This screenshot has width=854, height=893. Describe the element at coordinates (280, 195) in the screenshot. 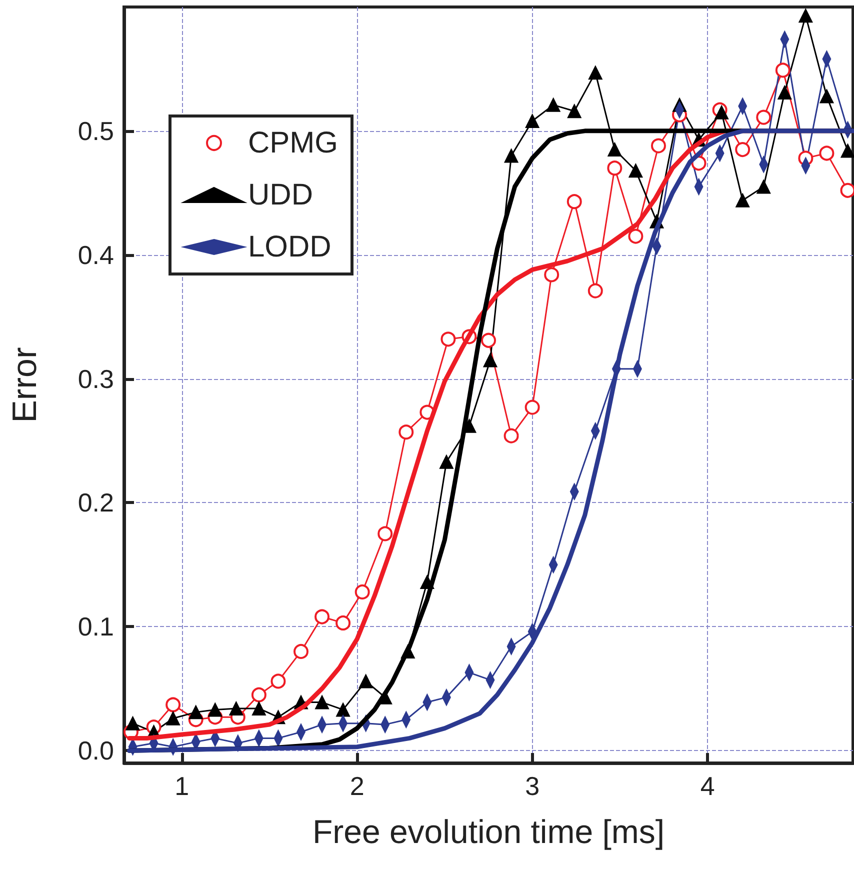

I see `legend-label: UDD` at that location.